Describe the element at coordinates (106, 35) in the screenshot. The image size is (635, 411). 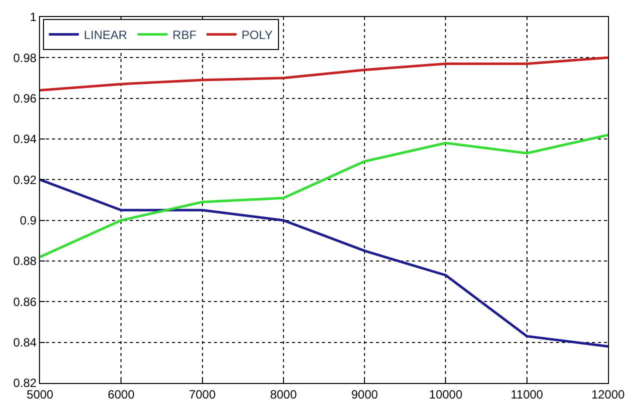
I see `legend-label: LINEAR` at that location.